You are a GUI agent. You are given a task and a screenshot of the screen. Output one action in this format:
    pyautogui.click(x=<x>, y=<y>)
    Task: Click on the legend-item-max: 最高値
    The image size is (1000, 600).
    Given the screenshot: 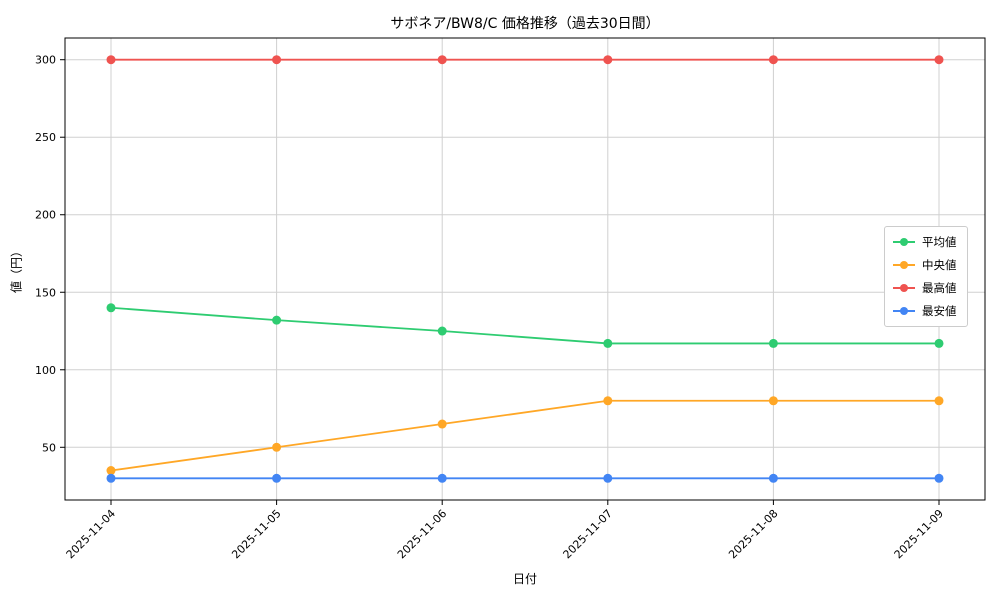 What is the action you would take?
    pyautogui.click(x=925, y=288)
    